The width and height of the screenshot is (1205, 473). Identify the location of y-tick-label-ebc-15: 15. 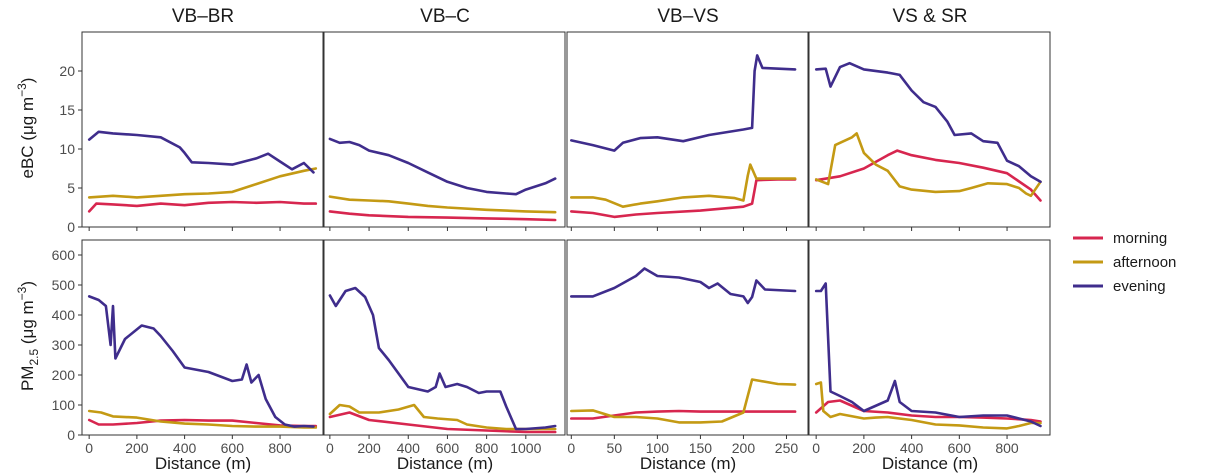
(67, 110).